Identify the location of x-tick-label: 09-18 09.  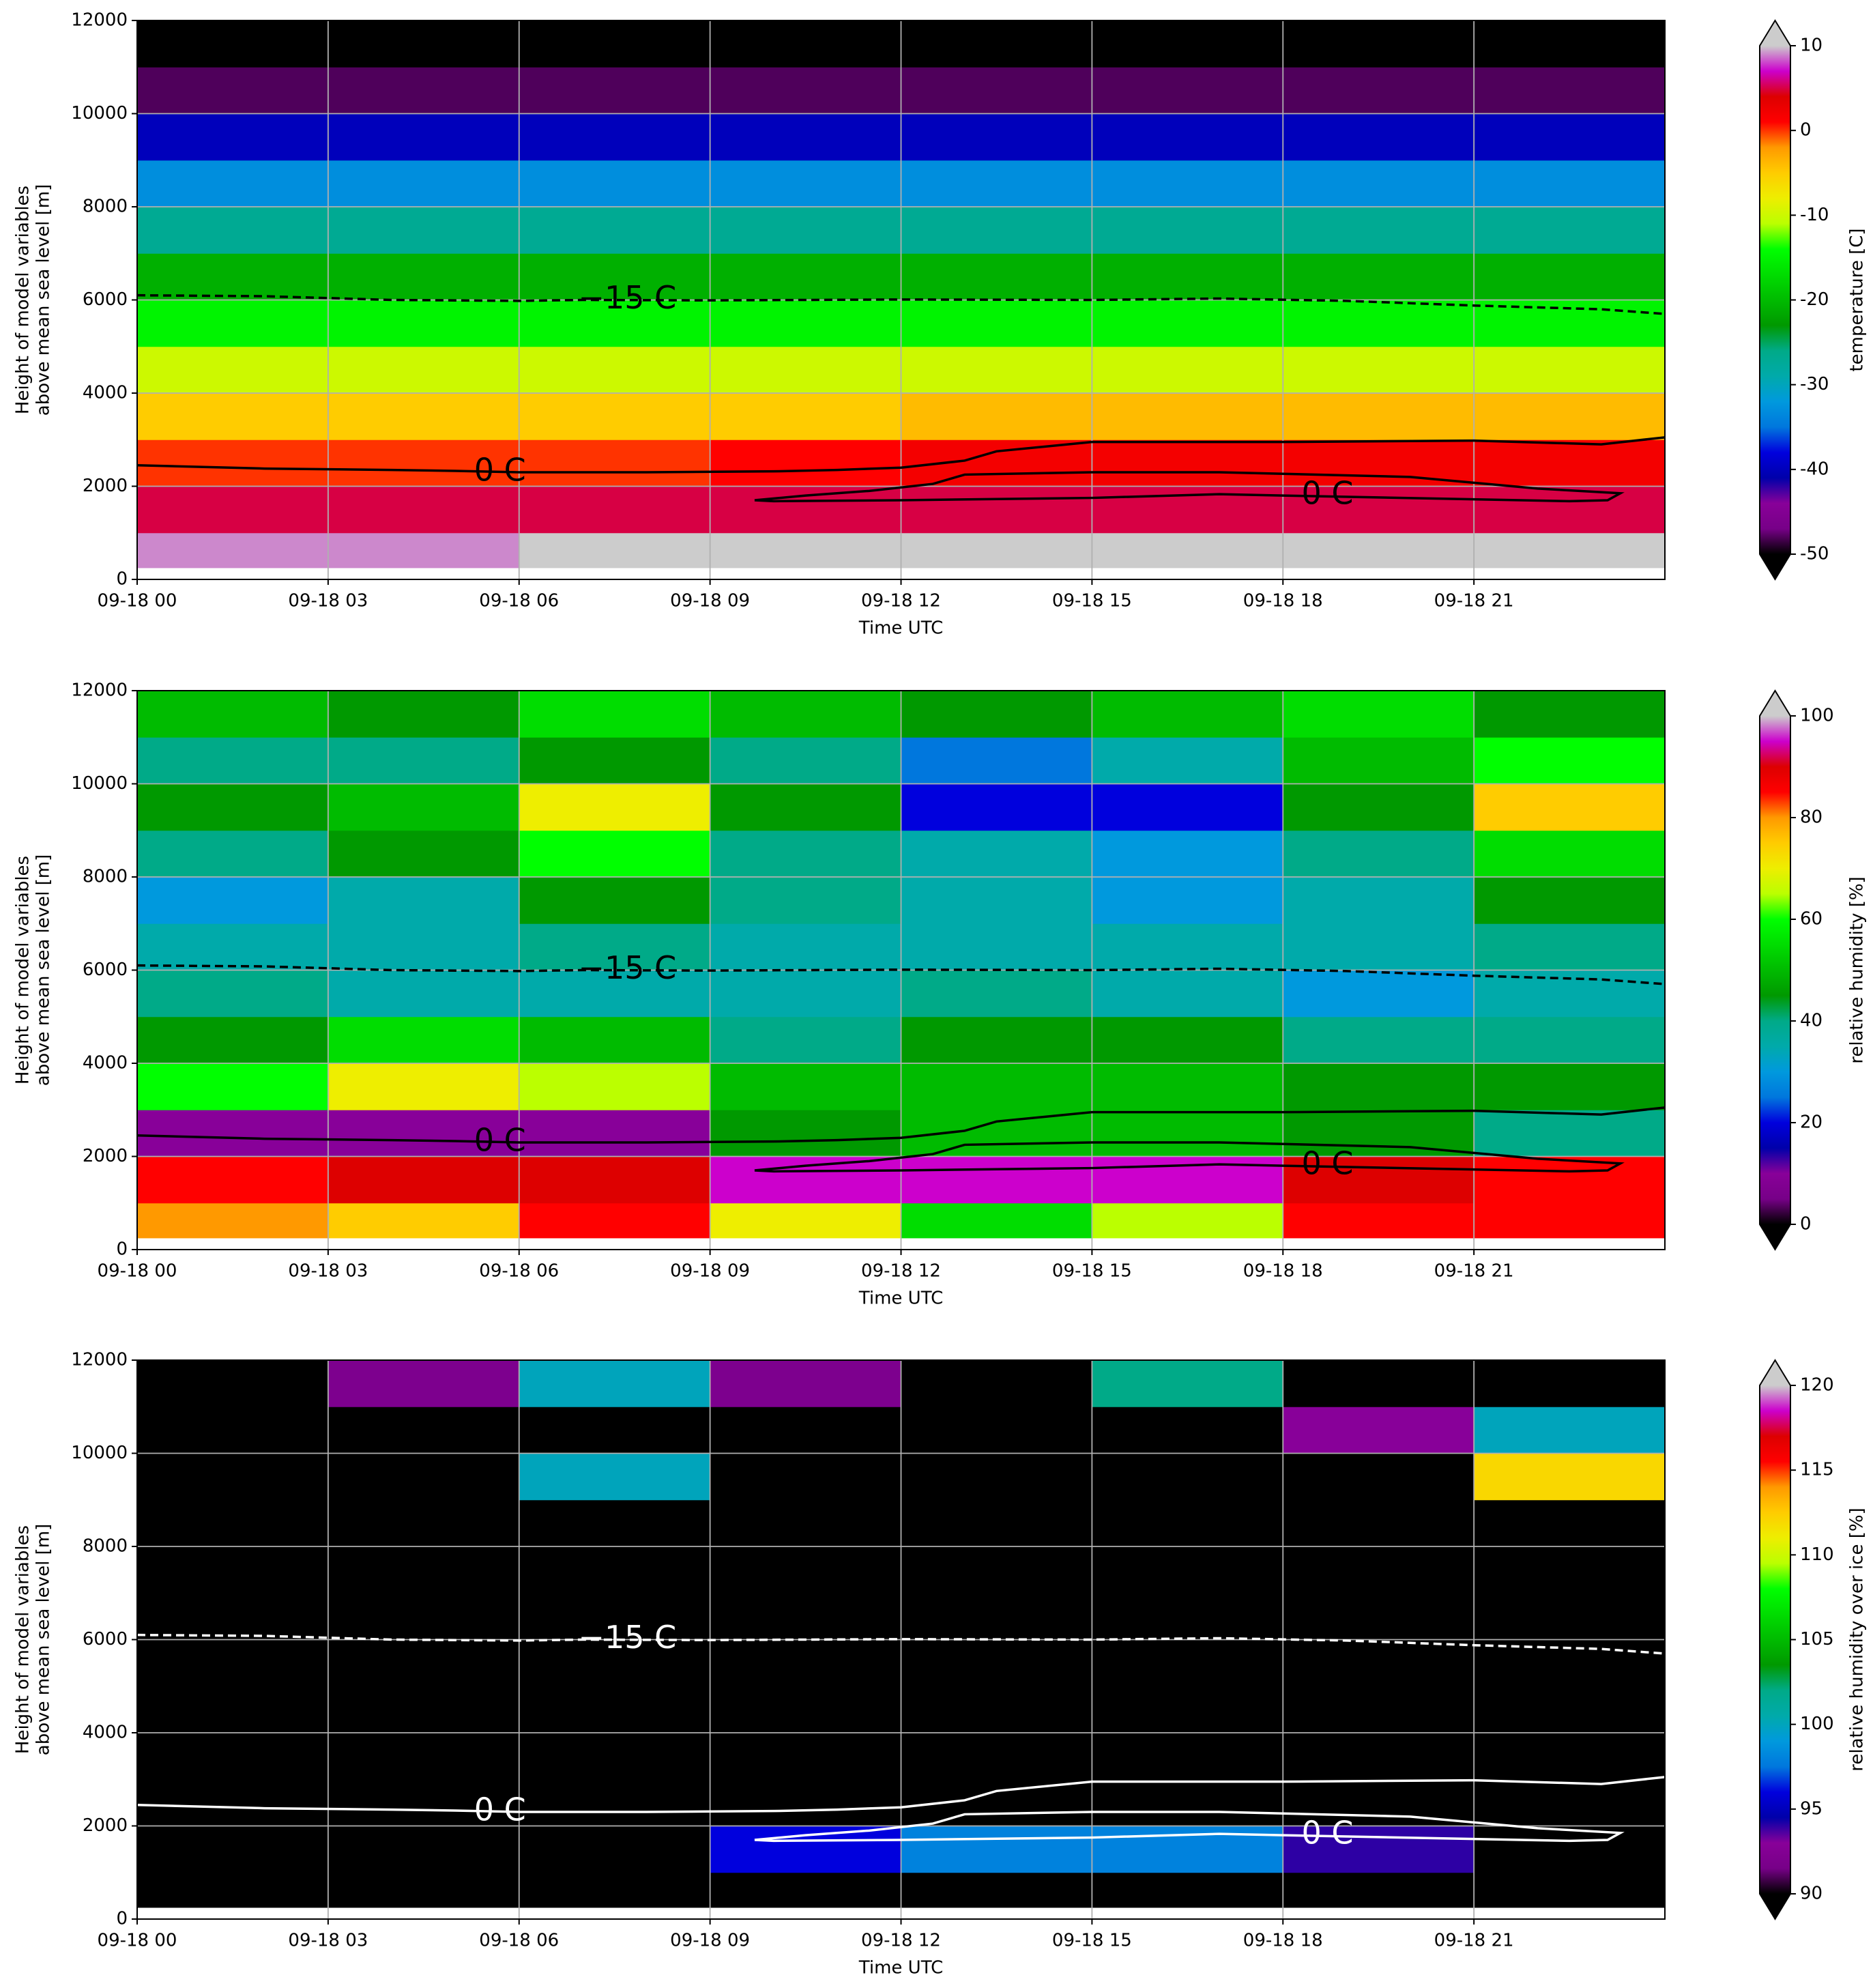
(710, 601).